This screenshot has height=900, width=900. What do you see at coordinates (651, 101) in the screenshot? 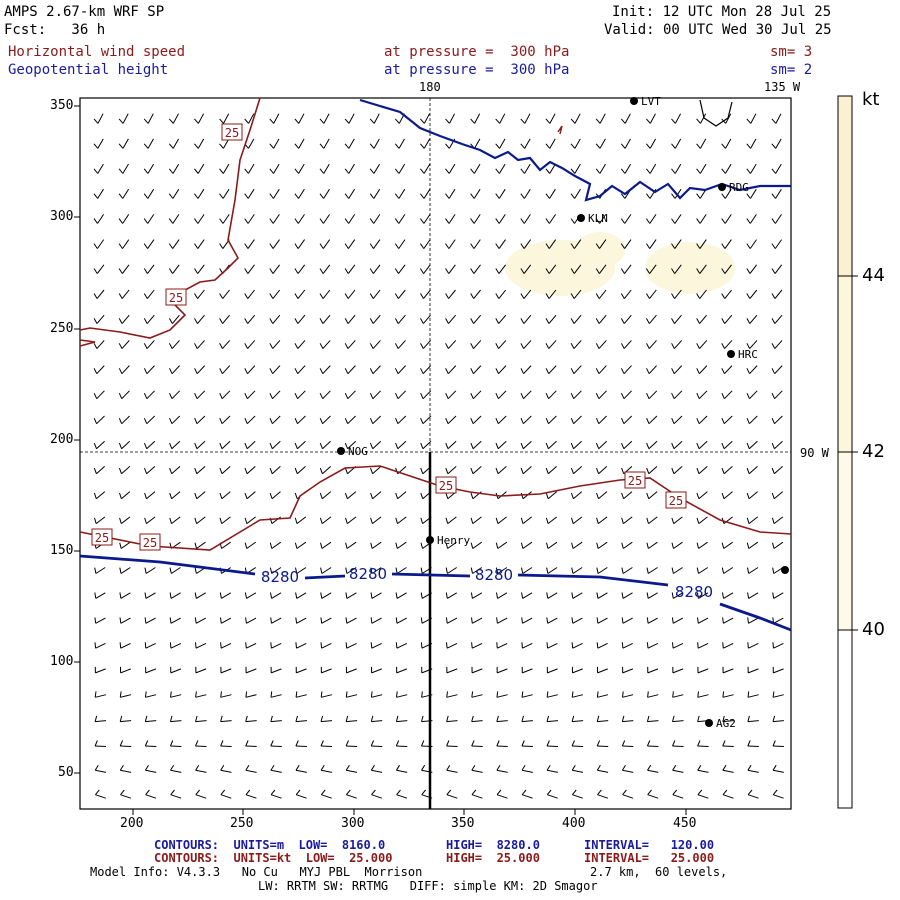
I see `svg-text: LVT` at bounding box center [651, 101].